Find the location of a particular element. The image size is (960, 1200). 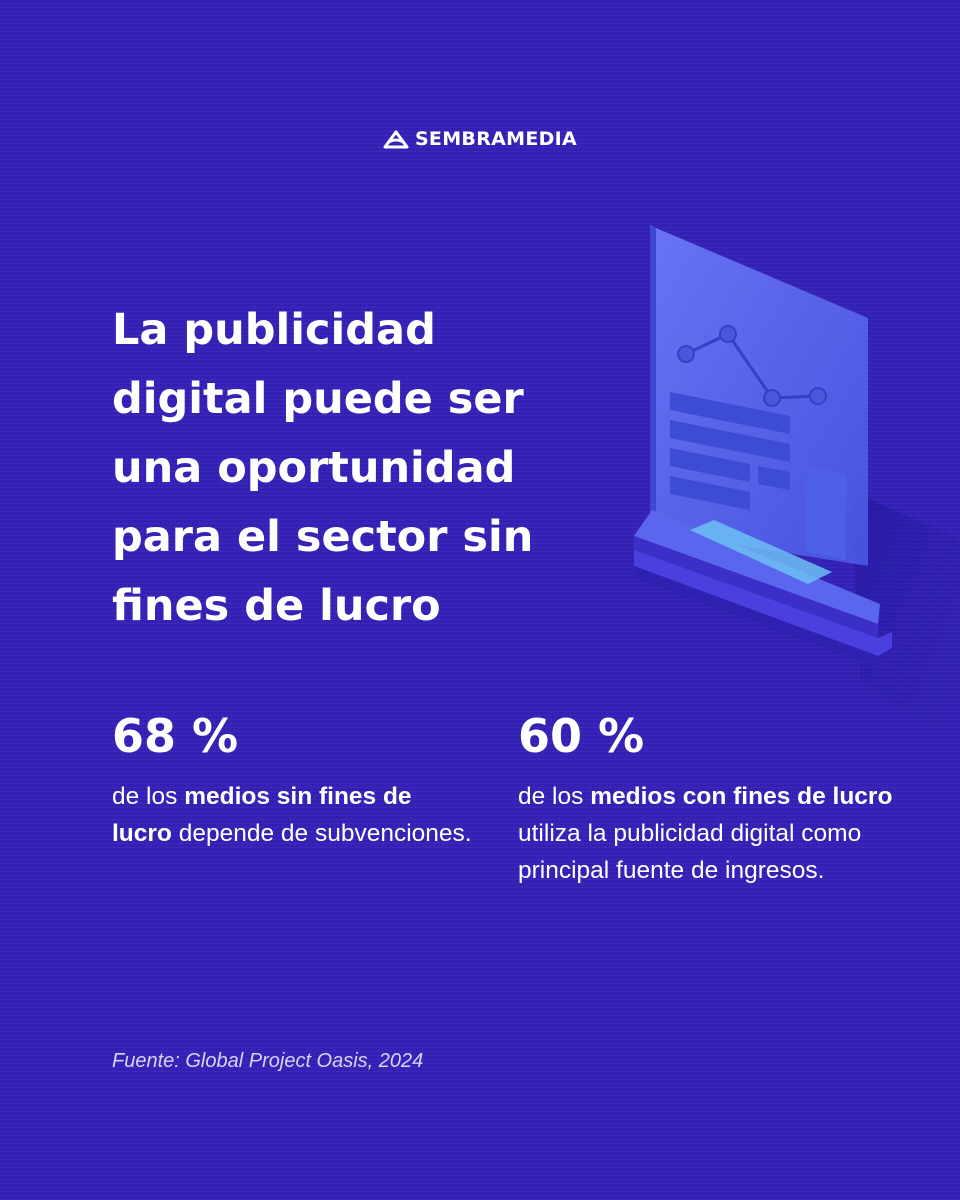

stat-value: 68 % is located at coordinates (175, 736).